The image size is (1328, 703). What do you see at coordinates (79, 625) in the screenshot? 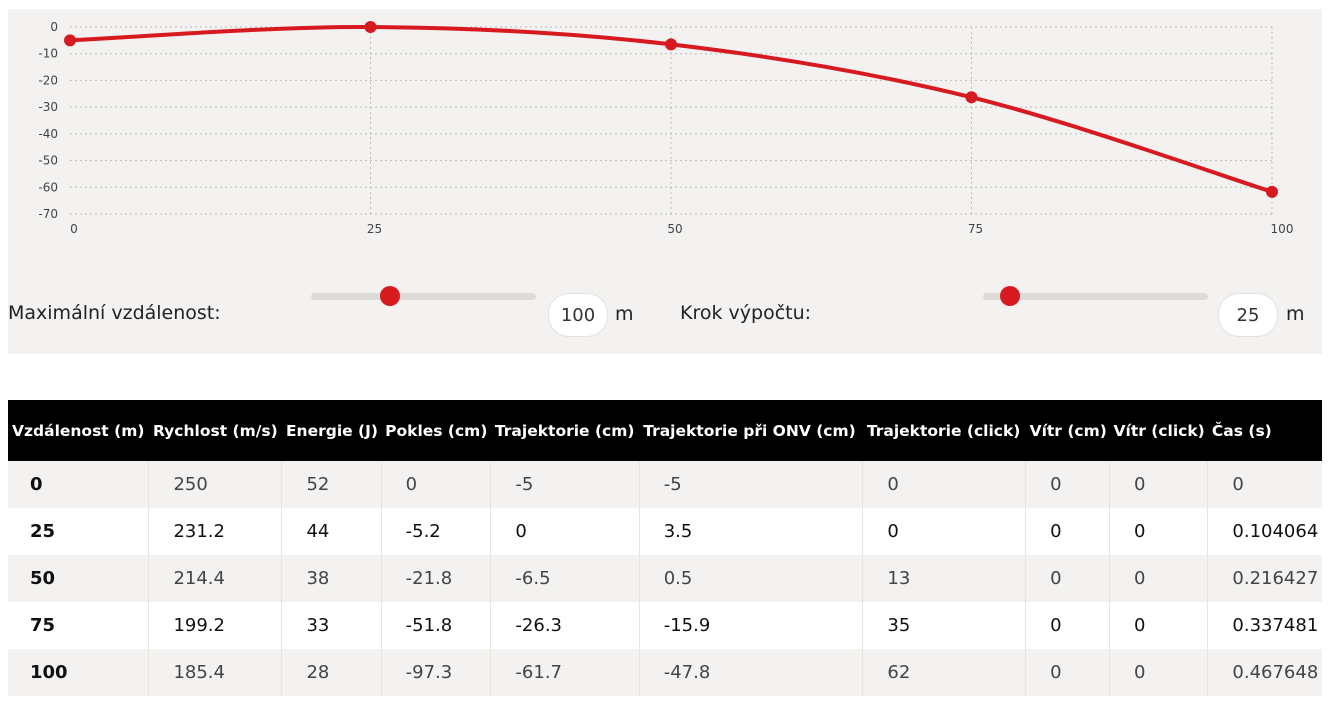
I see `table-cell: 75` at bounding box center [79, 625].